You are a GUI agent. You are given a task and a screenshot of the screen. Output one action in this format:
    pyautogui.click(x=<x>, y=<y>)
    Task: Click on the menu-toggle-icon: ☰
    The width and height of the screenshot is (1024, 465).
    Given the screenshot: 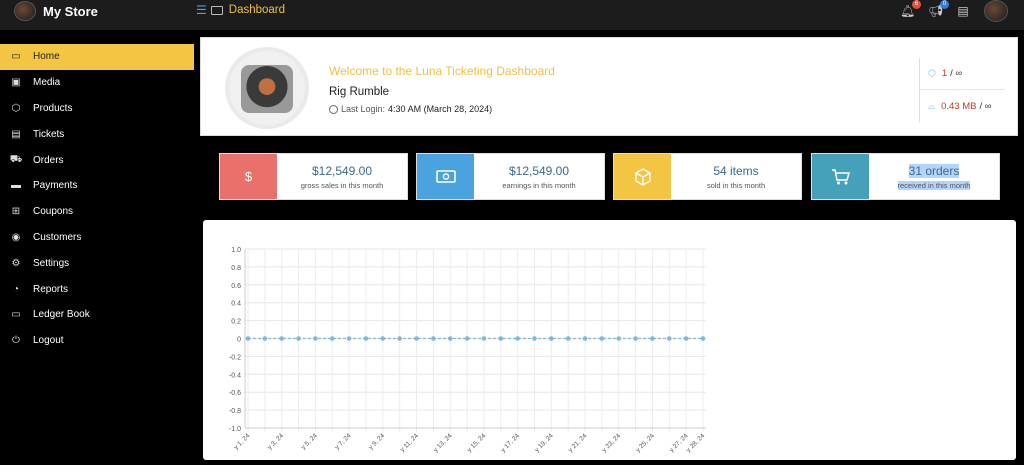 What is the action you would take?
    pyautogui.click(x=201, y=10)
    